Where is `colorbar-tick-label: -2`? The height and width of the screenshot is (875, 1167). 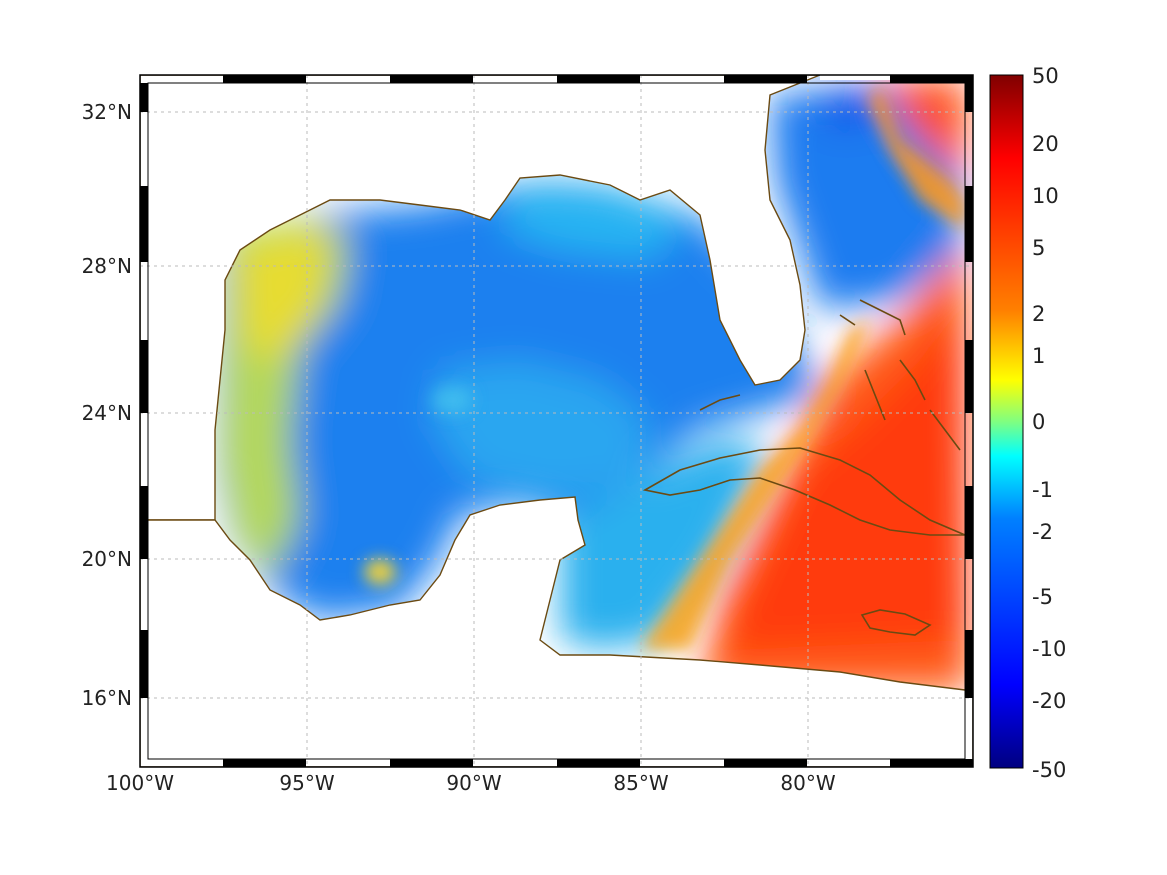
colorbar-tick-label: -2 is located at coordinates (1042, 532).